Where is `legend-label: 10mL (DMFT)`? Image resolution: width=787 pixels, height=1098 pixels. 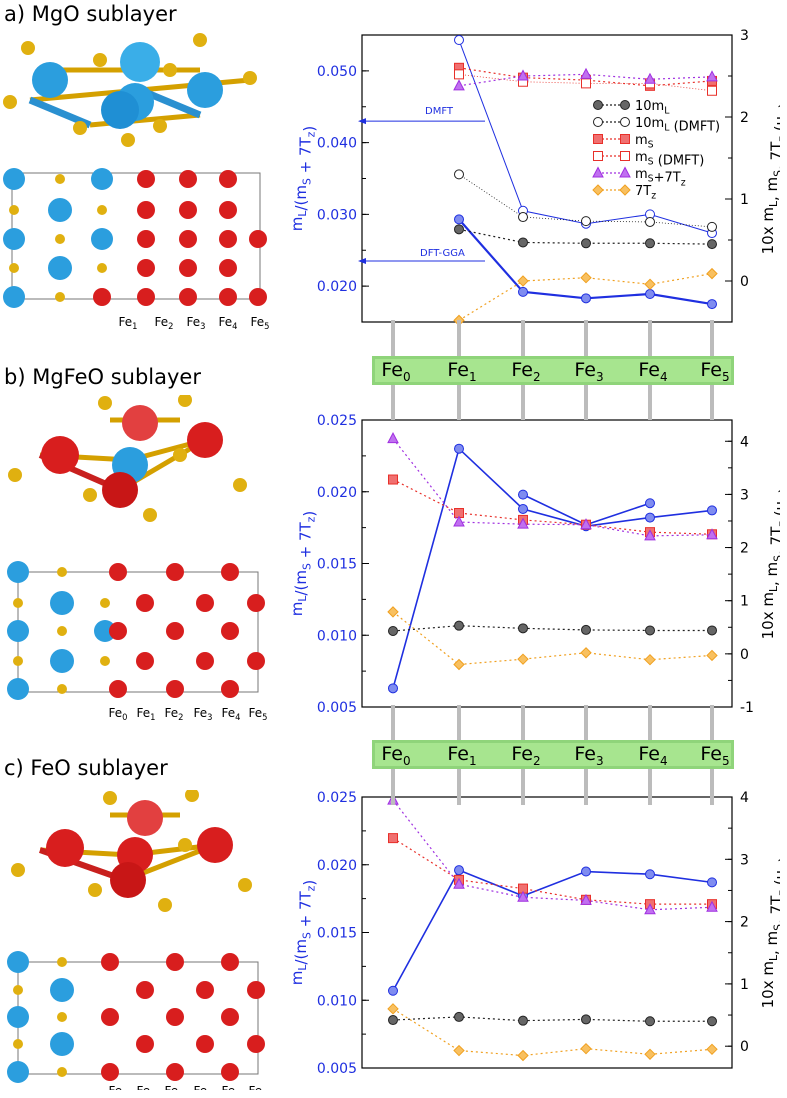 legend-label: 10mL (DMFT) is located at coordinates (677, 125).